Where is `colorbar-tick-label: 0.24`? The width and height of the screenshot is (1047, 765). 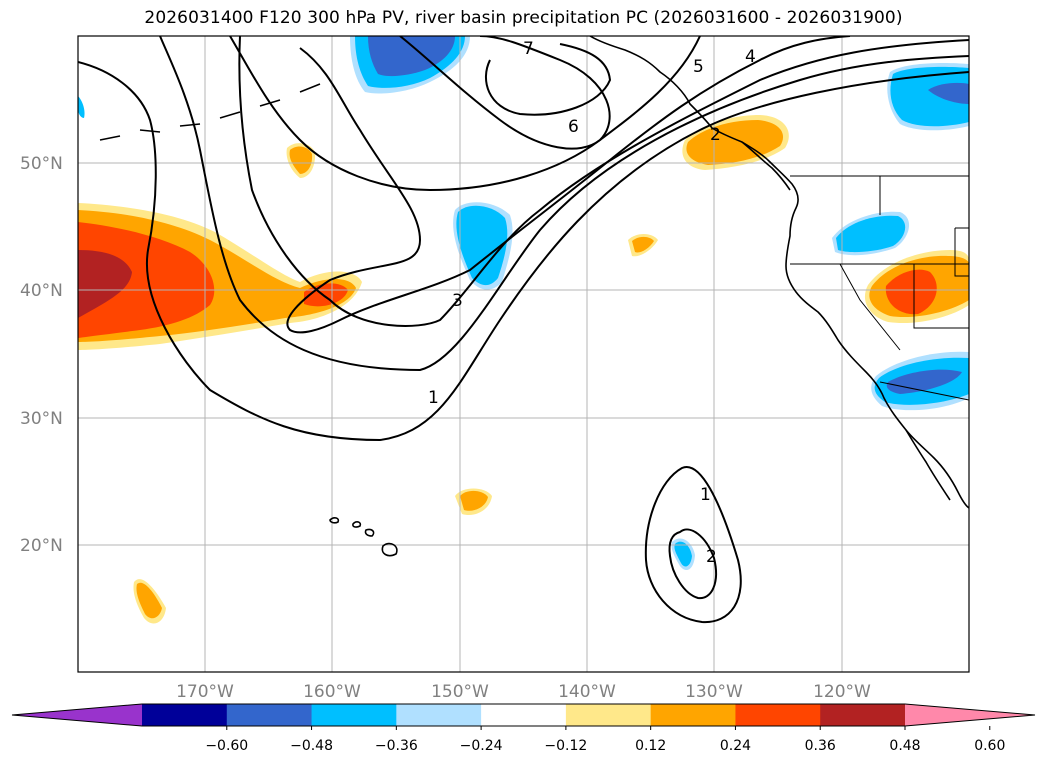
colorbar-tick-label: 0.24 is located at coordinates (735, 746).